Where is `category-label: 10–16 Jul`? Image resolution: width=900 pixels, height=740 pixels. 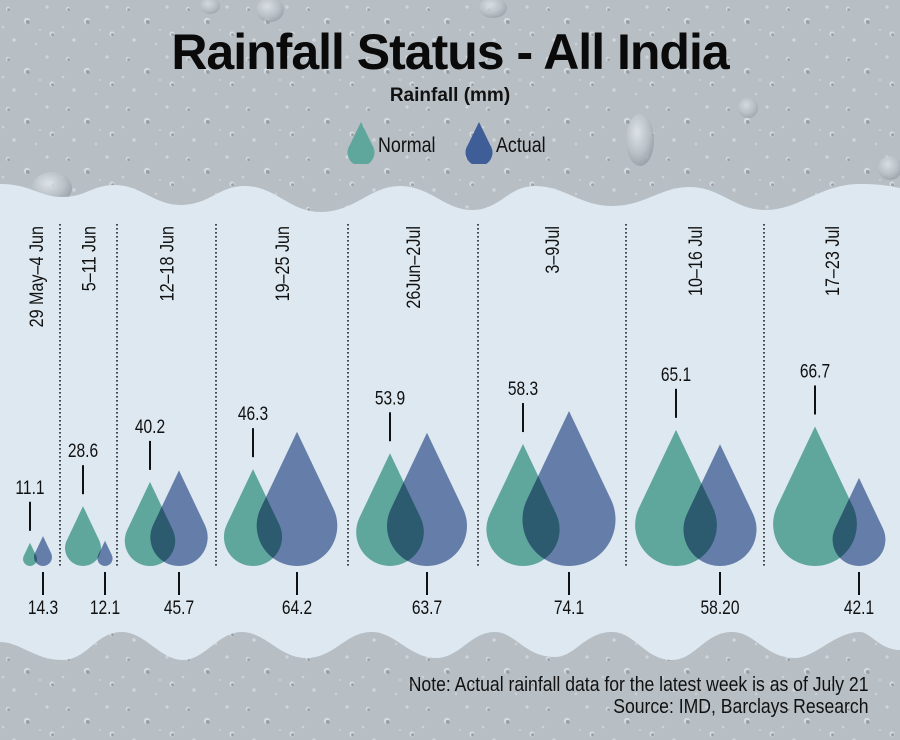 category-label: 10–16 Jul is located at coordinates (696, 261).